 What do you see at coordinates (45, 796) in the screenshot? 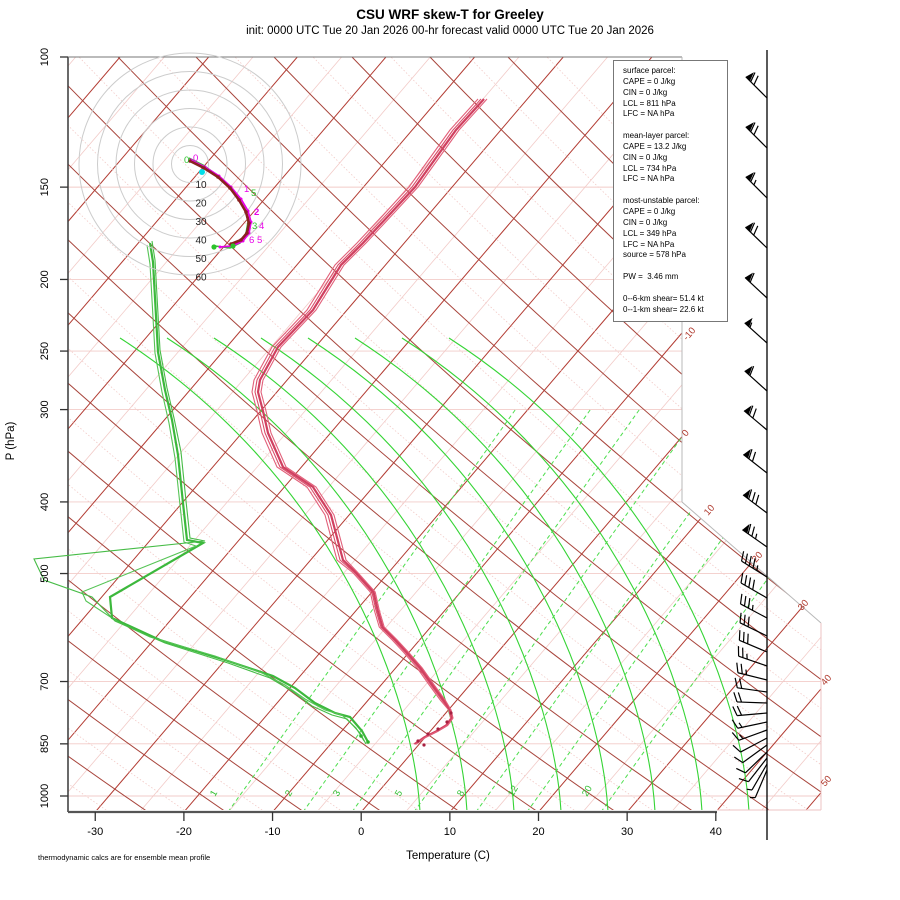
I see `svg-text: 1000` at bounding box center [45, 796].